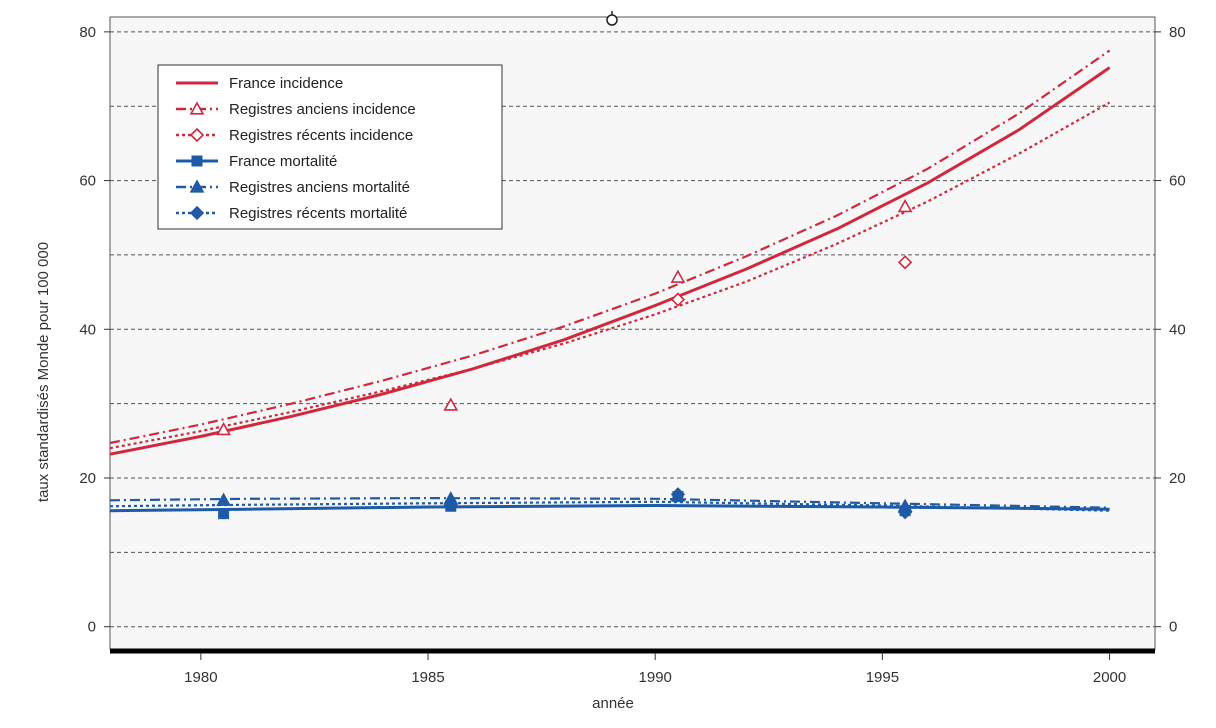 This screenshot has height=728, width=1216. What do you see at coordinates (1177, 329) in the screenshot?
I see `y-tick-label-right: 40` at bounding box center [1177, 329].